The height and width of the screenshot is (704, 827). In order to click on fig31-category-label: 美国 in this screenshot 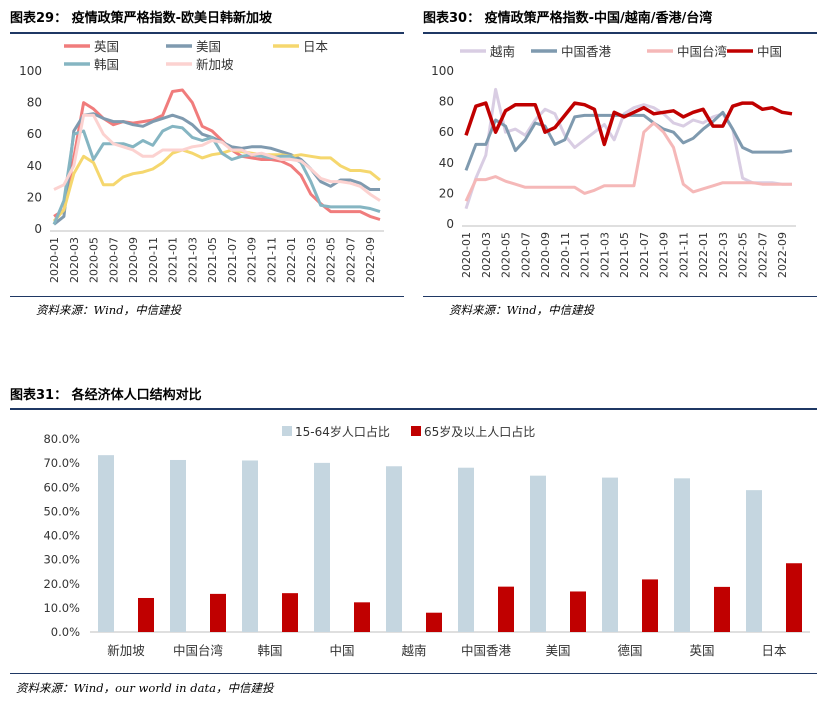, I will do `click(557, 650)`.